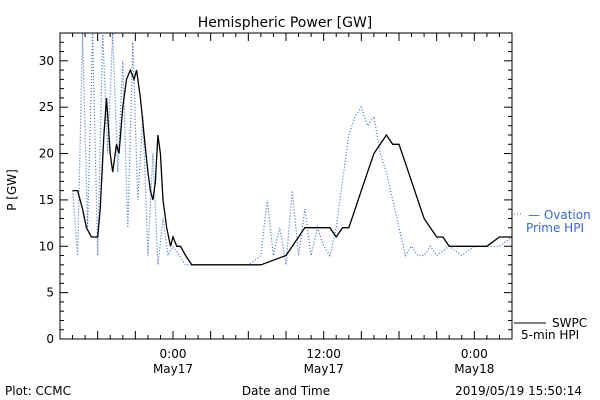 Image resolution: width=600 pixels, height=400 pixels. Describe the element at coordinates (12, 190) in the screenshot. I see `y-axis-label: P [GW]` at that location.